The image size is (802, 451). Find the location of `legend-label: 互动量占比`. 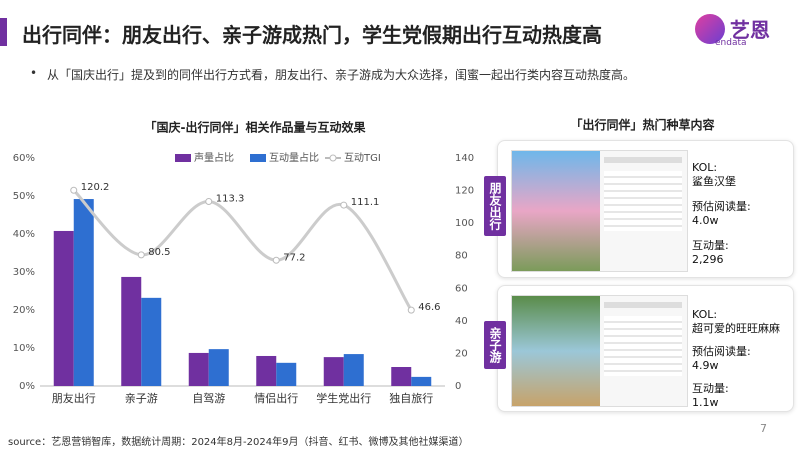

legend-label: 互动量占比 is located at coordinates (294, 157).